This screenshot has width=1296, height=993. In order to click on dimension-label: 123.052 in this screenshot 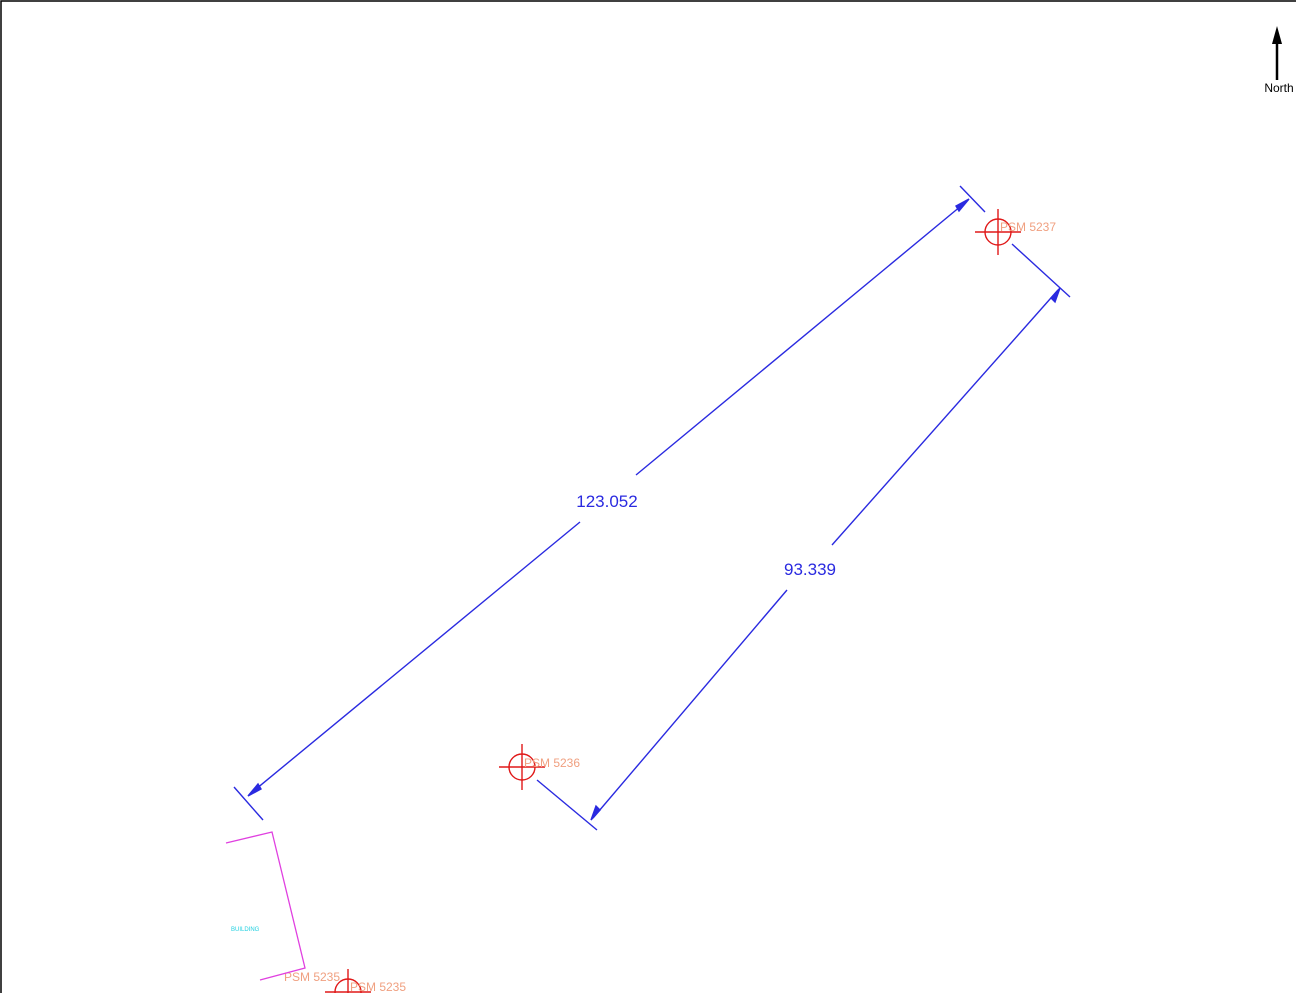, I will do `click(606, 501)`.